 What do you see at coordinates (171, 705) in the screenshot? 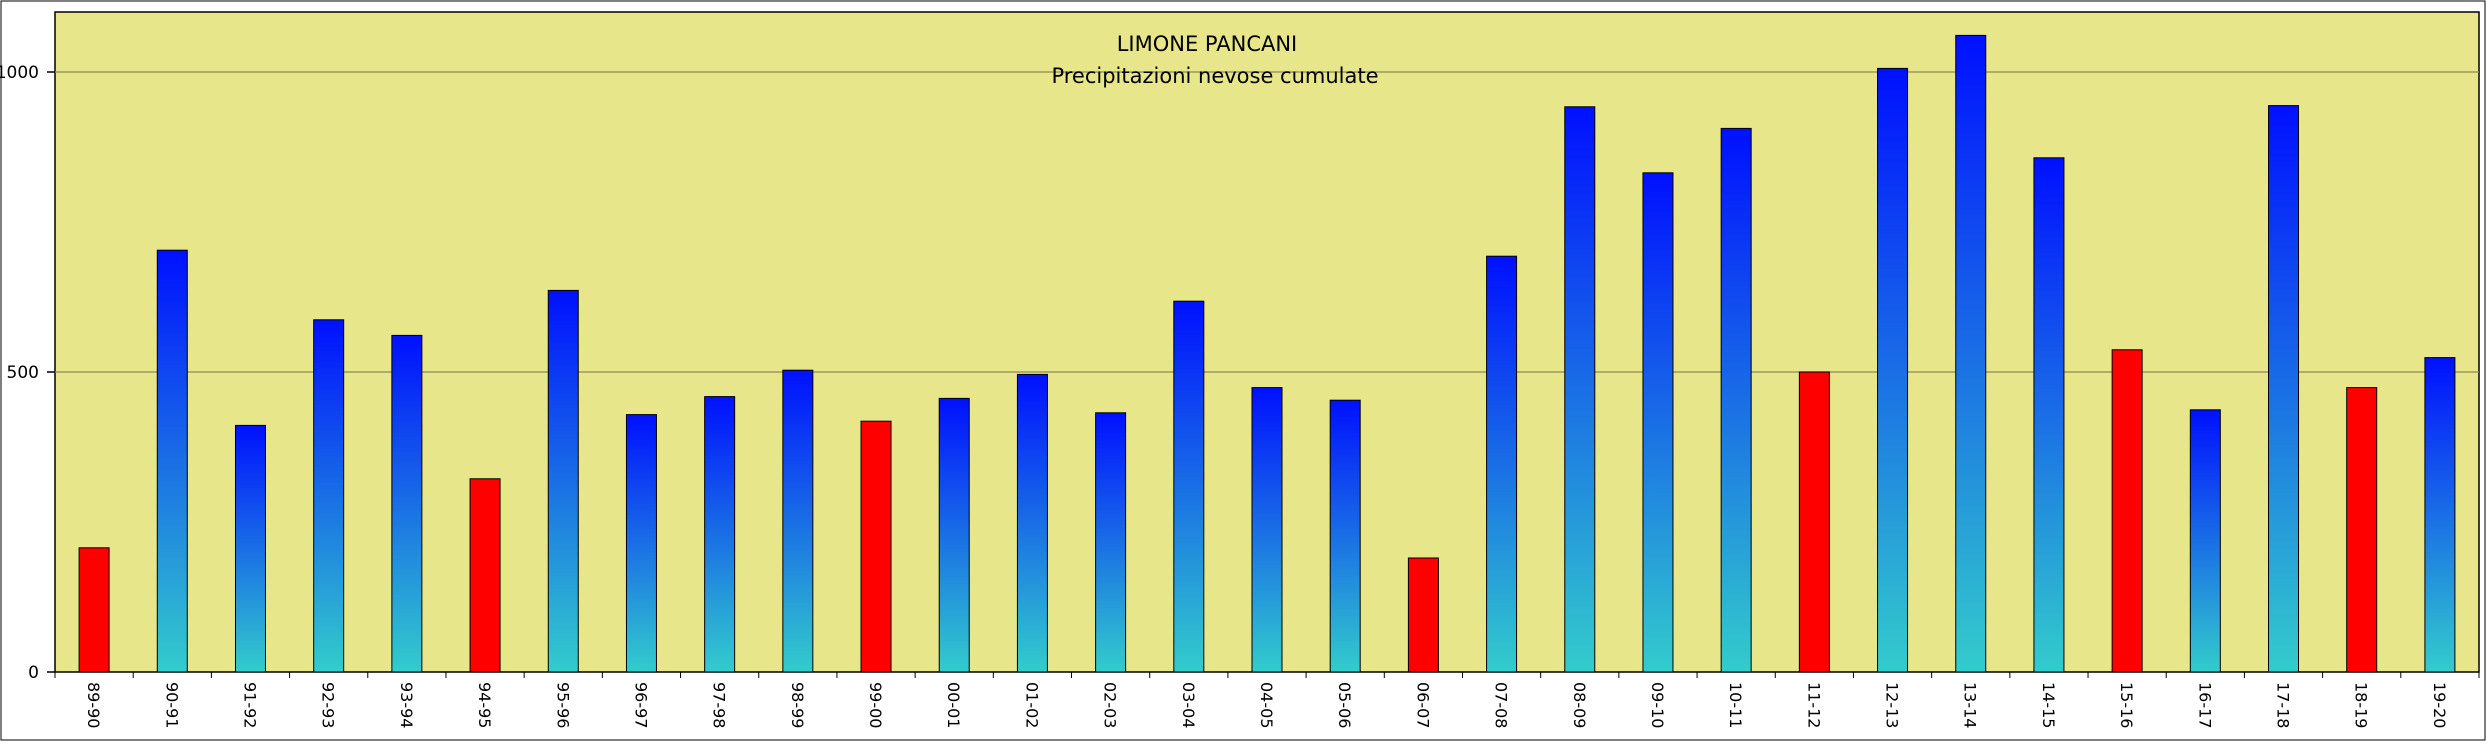
I see `x-tick-label: 90-91` at bounding box center [171, 705].